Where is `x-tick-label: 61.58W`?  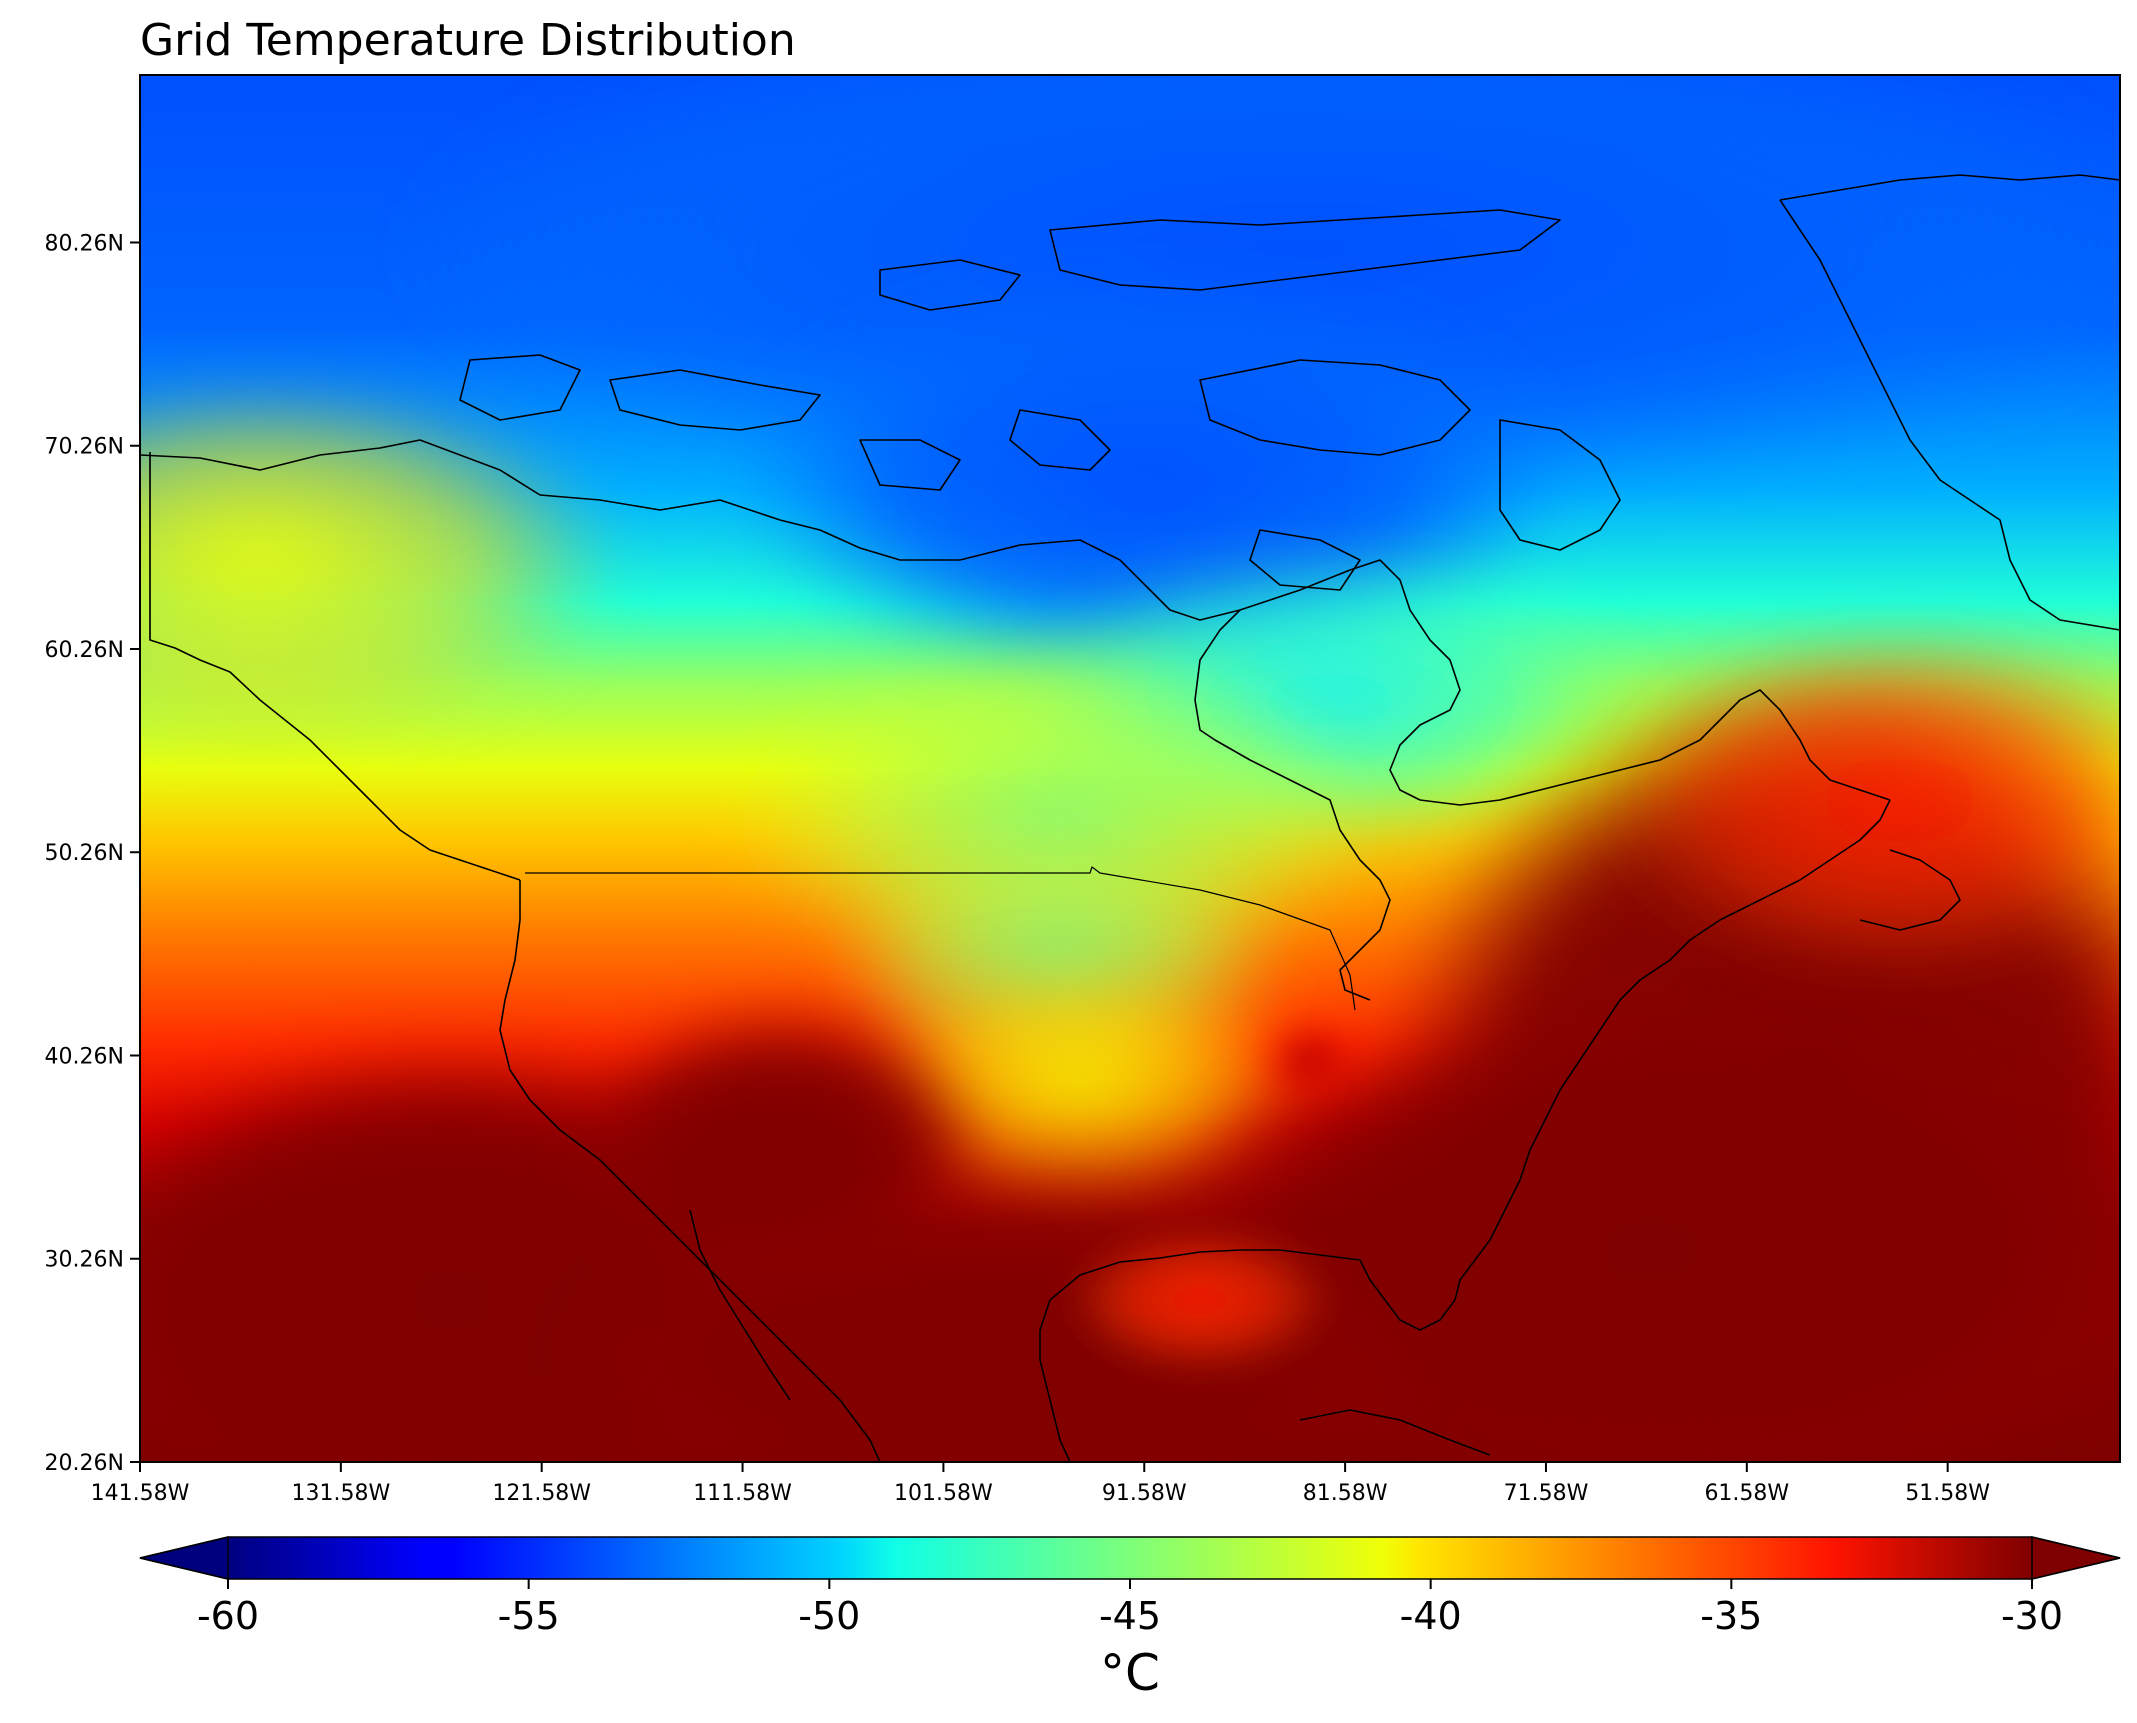 x-tick-label: 61.58W is located at coordinates (1746, 1493).